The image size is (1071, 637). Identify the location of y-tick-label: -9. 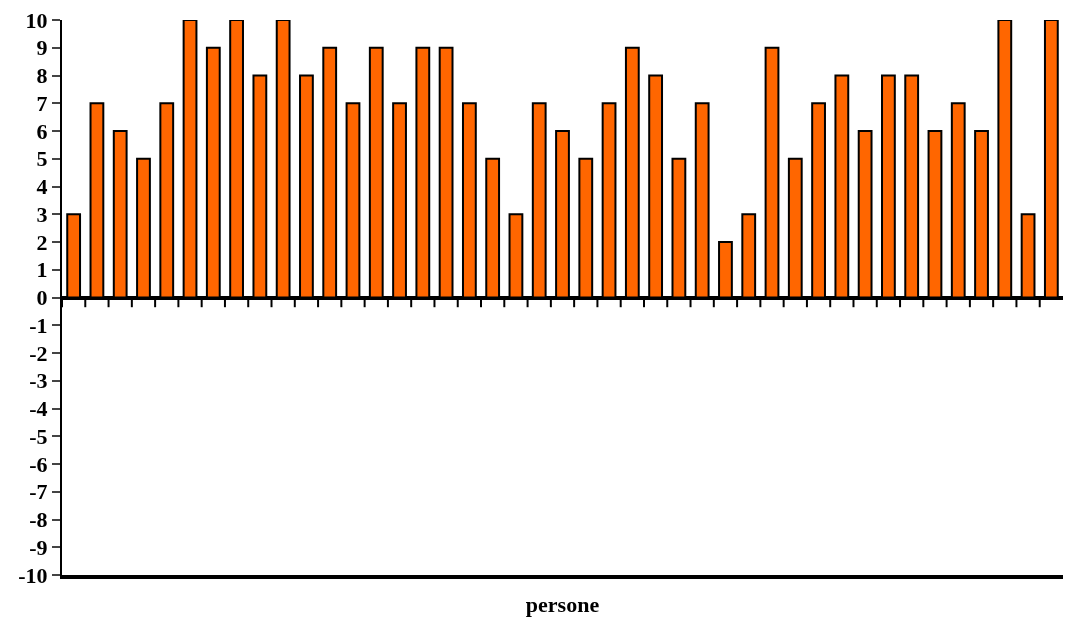
(38, 547).